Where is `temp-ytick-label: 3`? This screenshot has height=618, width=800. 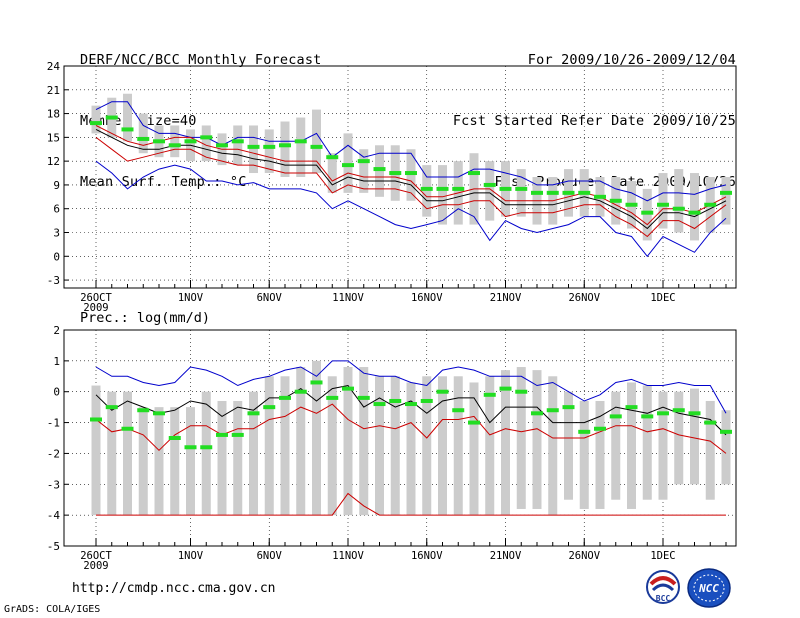 temp-ytick-label: 3 is located at coordinates (56, 233).